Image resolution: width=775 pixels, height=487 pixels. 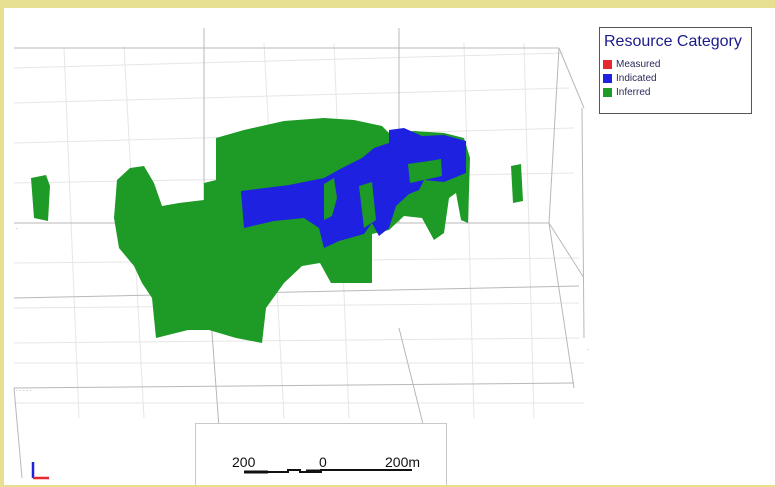 What do you see at coordinates (328, 471) in the screenshot?
I see `scale-bar-graphic` at bounding box center [328, 471].